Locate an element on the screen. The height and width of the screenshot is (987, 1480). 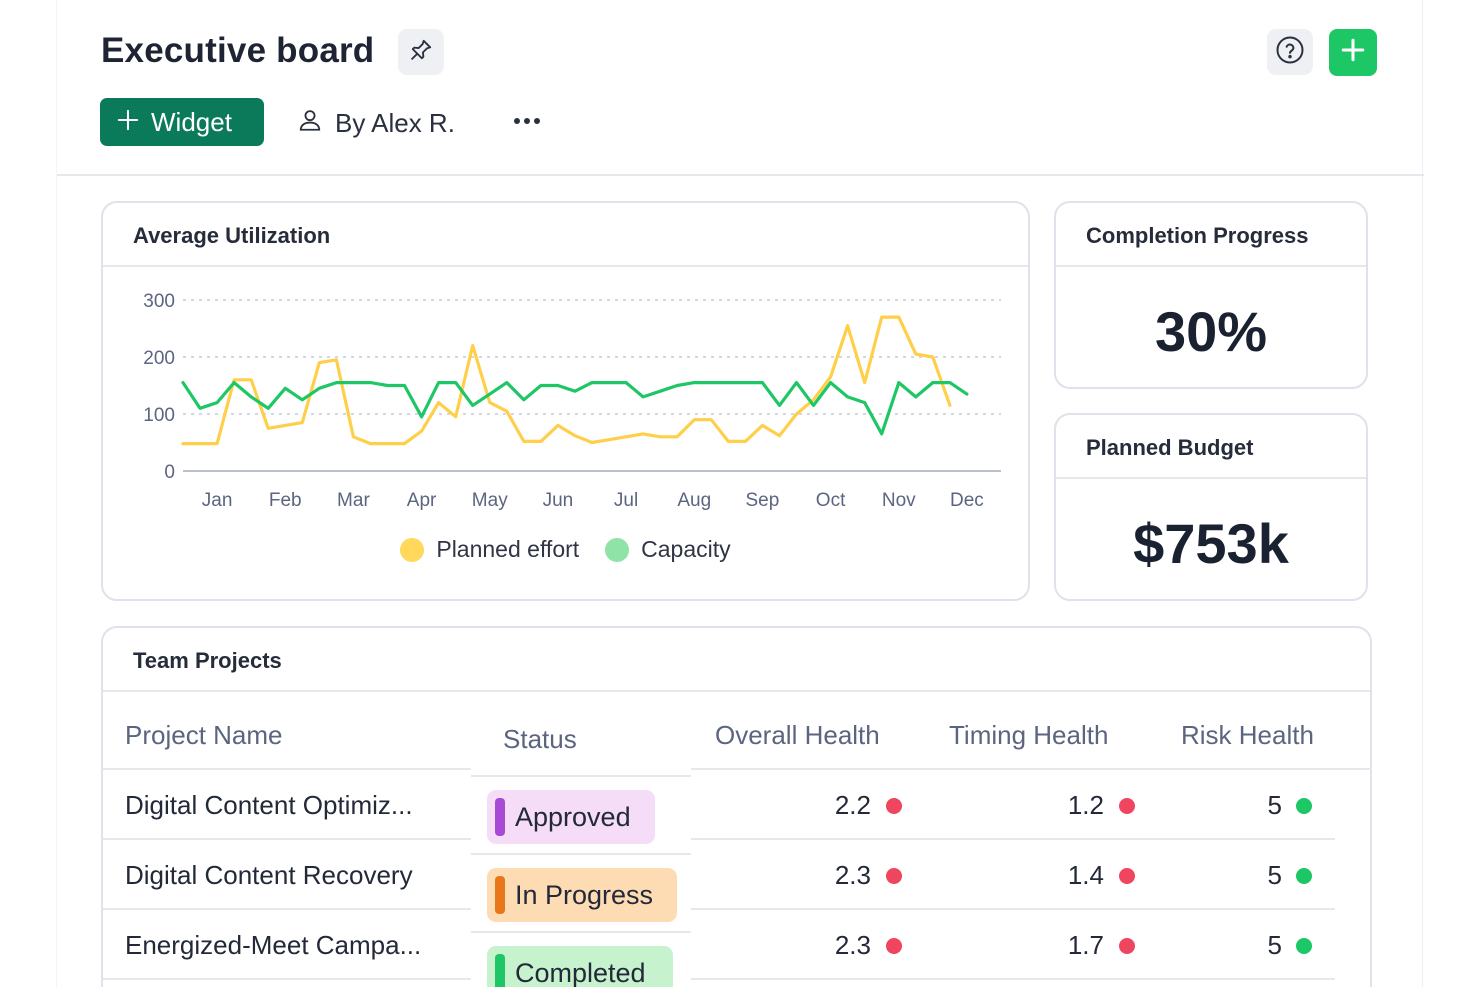
column-header-risk-health: Risk Health is located at coordinates (1247, 735).